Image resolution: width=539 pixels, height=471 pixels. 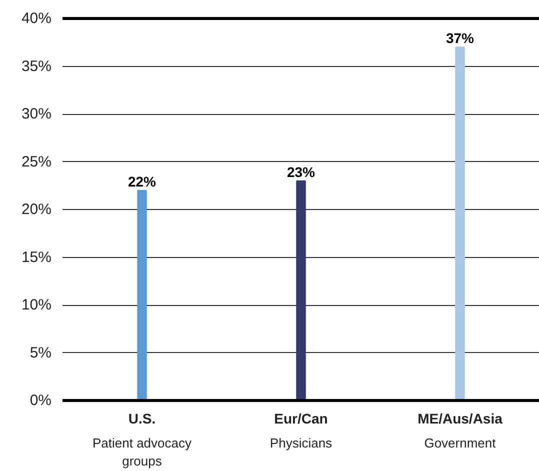 I want to click on category-label: ME/Aus/Asia Government, so click(x=460, y=430).